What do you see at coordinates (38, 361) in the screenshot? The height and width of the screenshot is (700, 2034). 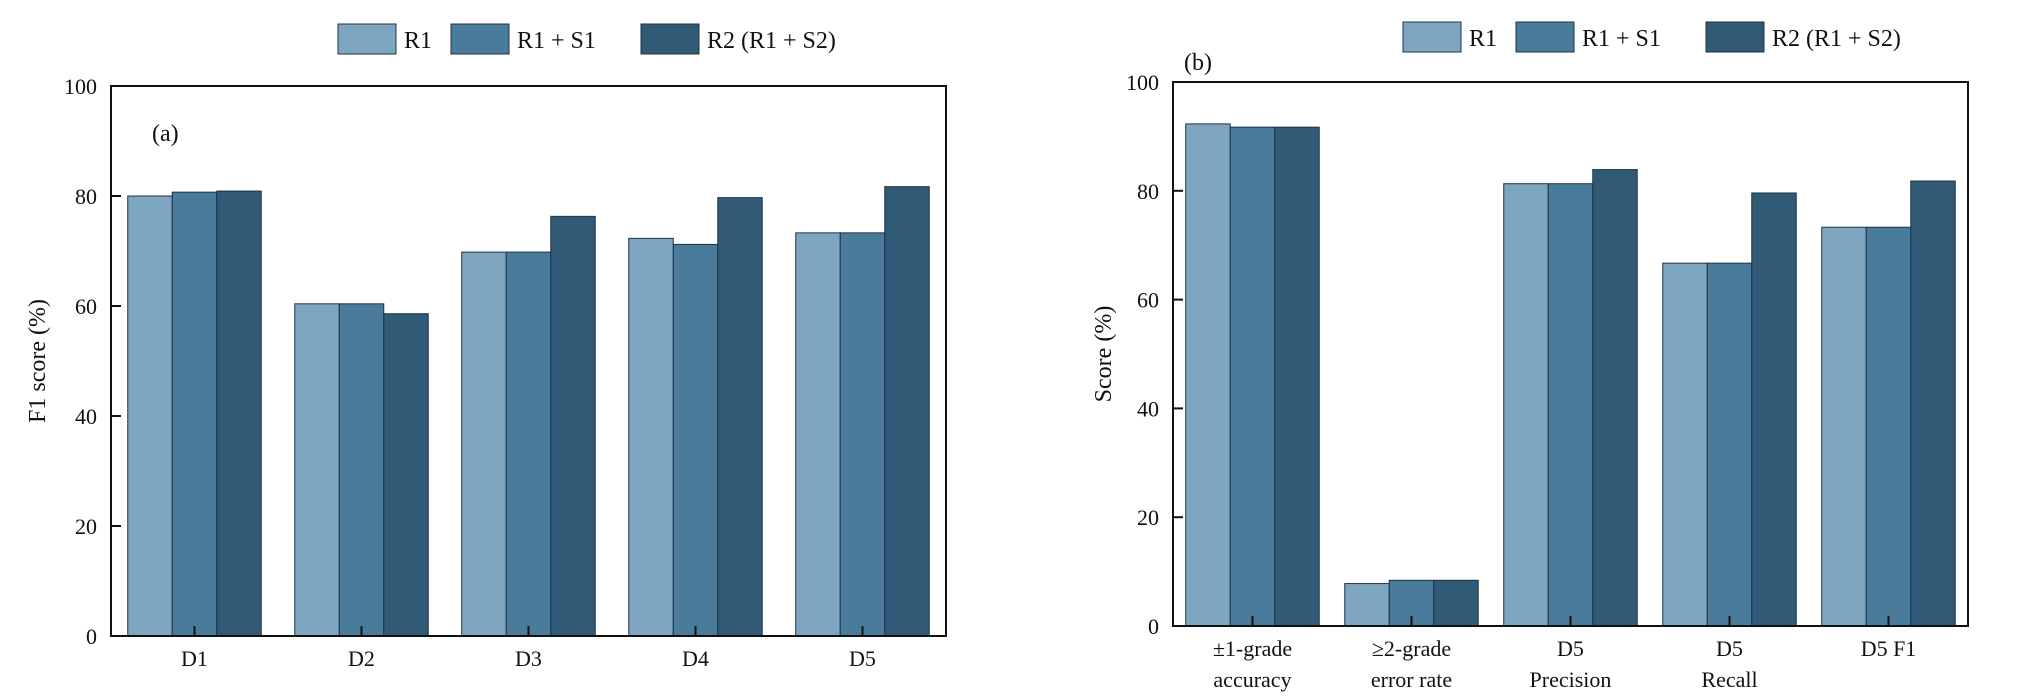 I see `y-axis-label: F1 score (%)` at bounding box center [38, 361].